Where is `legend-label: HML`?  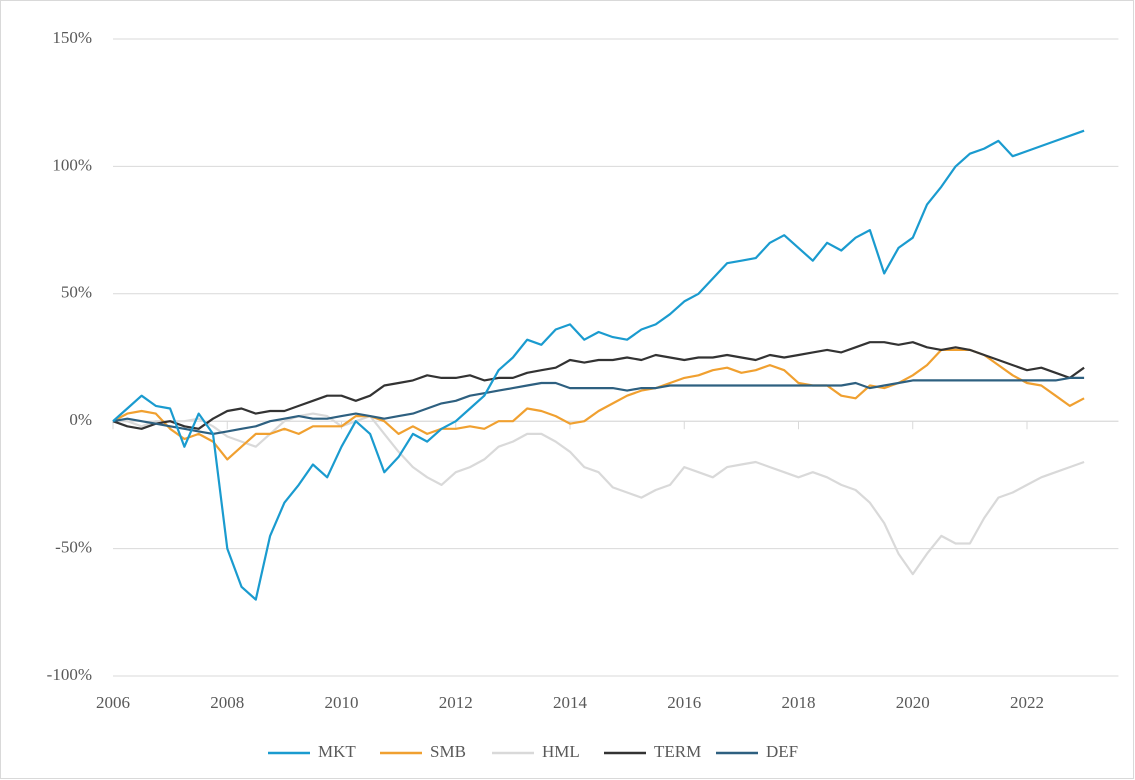 legend-label: HML is located at coordinates (561, 751).